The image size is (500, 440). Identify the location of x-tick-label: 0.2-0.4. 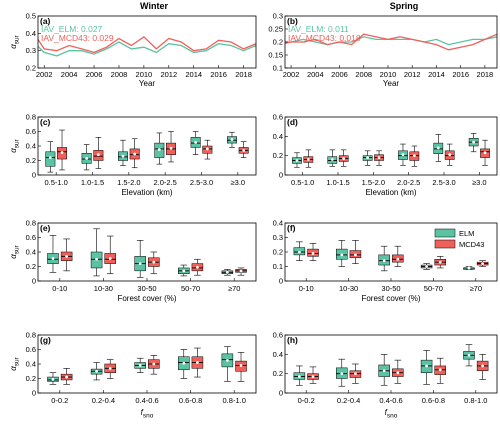
(348, 400).